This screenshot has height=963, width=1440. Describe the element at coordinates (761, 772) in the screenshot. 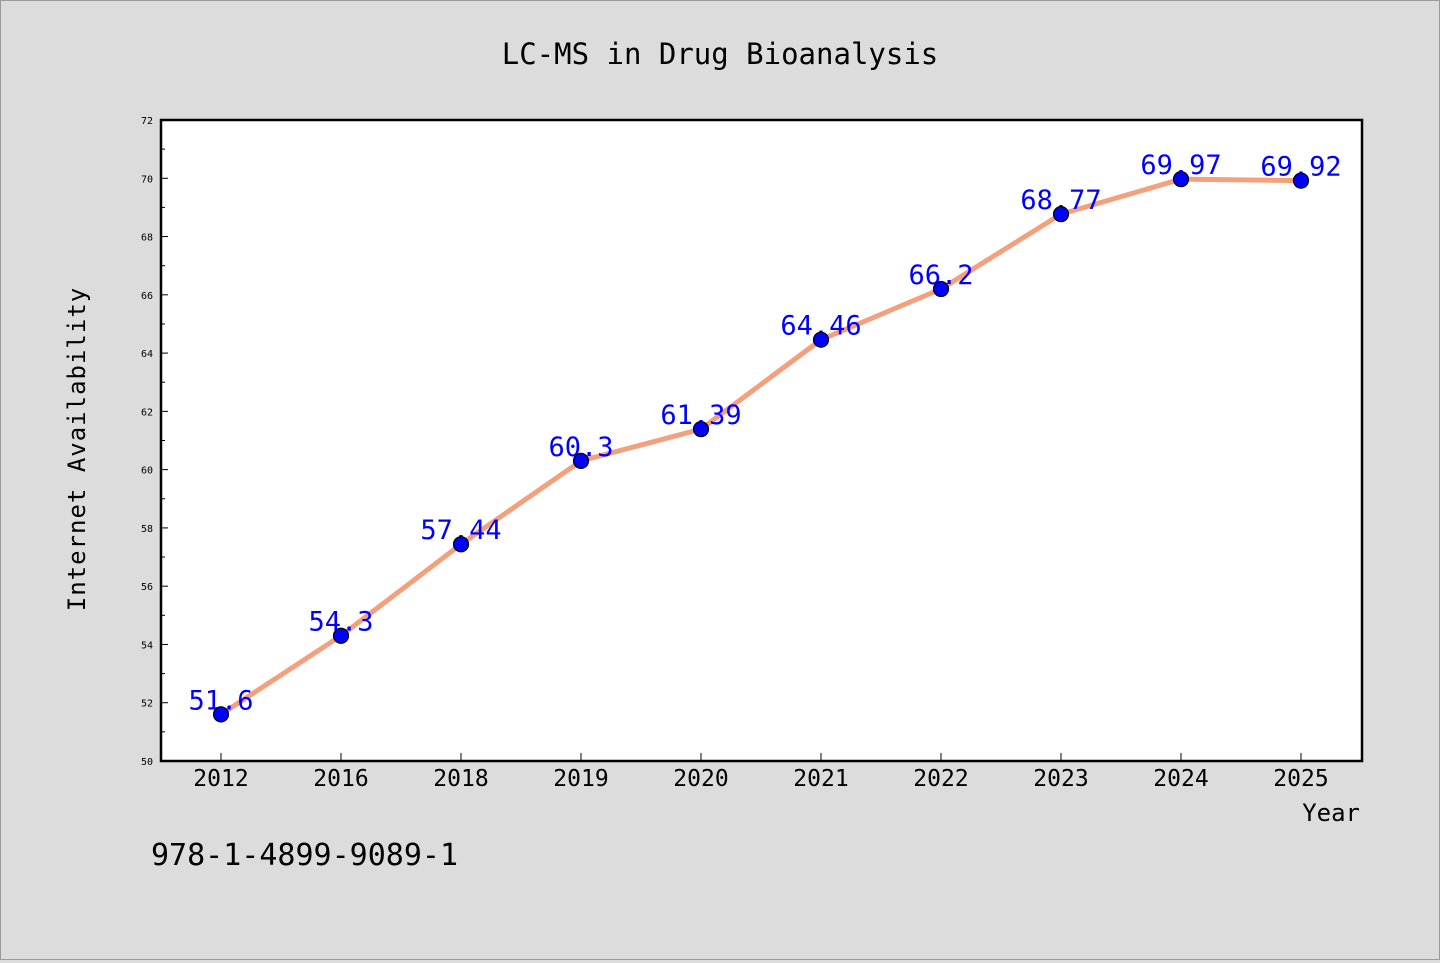

I see `x-axis: 2012 2016 2018 2019 2020 2021 2022 2023 2024 2025` at that location.